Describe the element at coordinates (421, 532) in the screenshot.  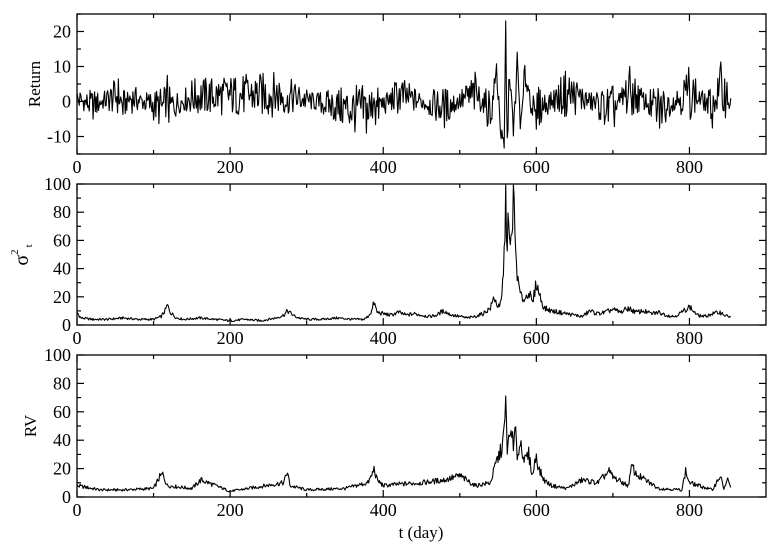
I see `x-axis-title: t (day)` at that location.